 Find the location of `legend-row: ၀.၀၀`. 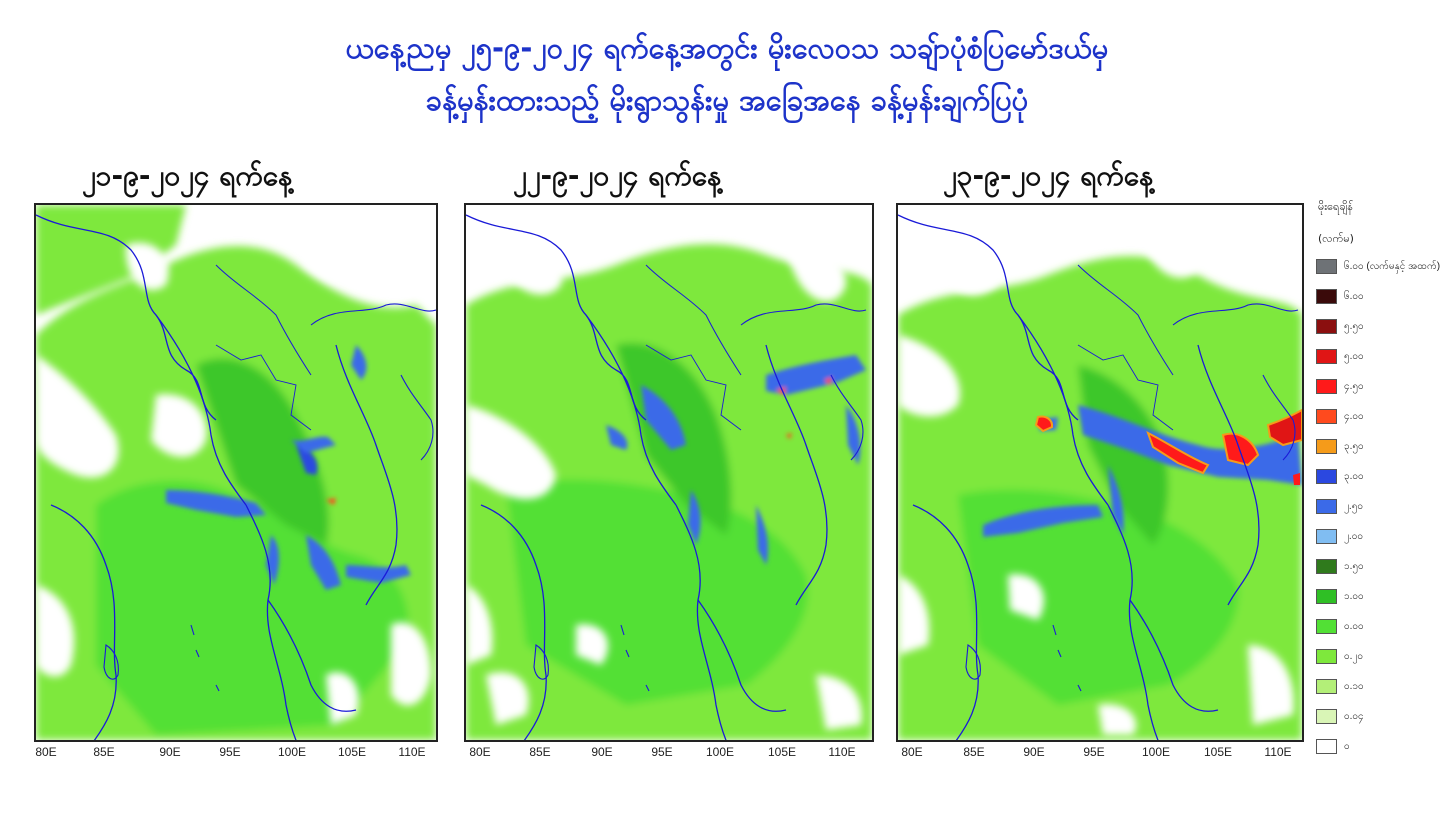

legend-row: ၀.၀၀ is located at coordinates (1340, 626).